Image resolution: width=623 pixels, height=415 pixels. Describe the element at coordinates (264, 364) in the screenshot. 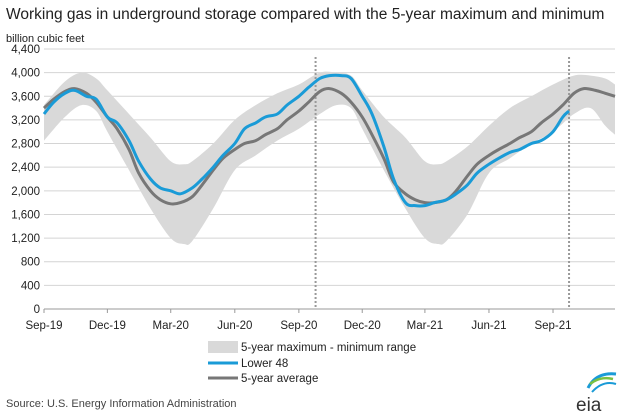

I see `legend-label-lower-48: Lower 48` at that location.